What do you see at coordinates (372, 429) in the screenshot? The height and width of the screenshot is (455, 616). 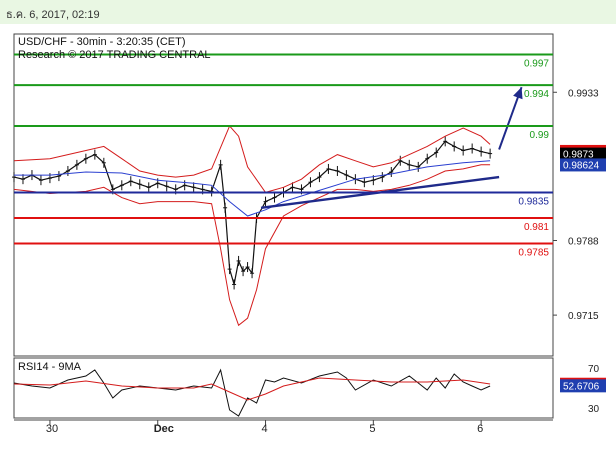 I see `x-tick-label: 5` at bounding box center [372, 429].